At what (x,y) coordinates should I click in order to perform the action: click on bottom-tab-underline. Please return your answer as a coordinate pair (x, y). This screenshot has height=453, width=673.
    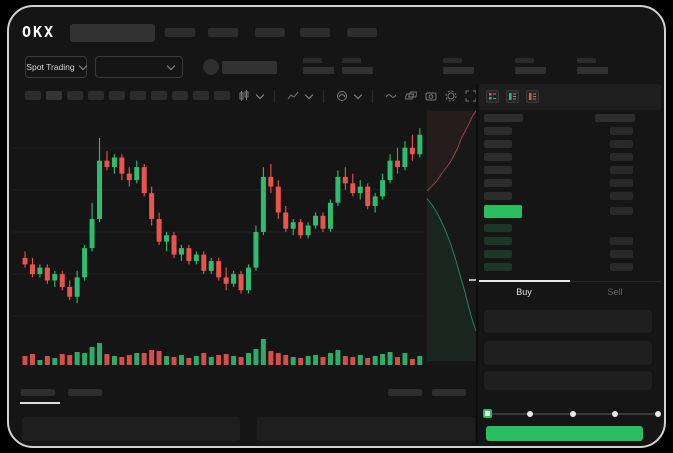
    Looking at the image, I should click on (40, 403).